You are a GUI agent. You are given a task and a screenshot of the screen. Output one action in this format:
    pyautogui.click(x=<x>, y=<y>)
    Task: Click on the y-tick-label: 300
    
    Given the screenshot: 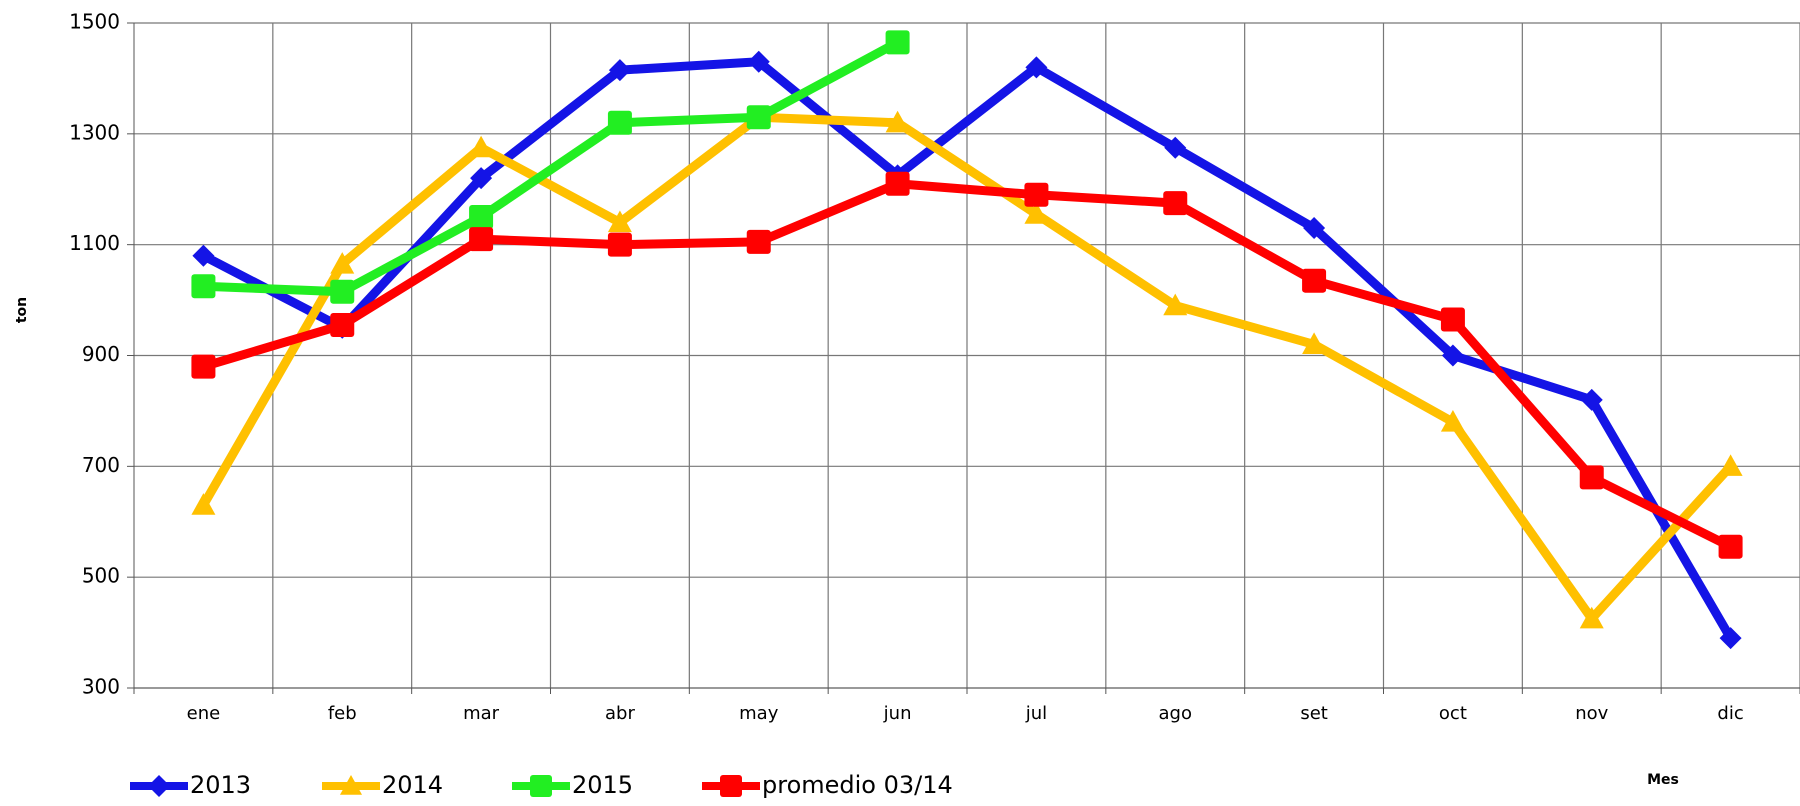 What is the action you would take?
    pyautogui.click(x=101, y=687)
    